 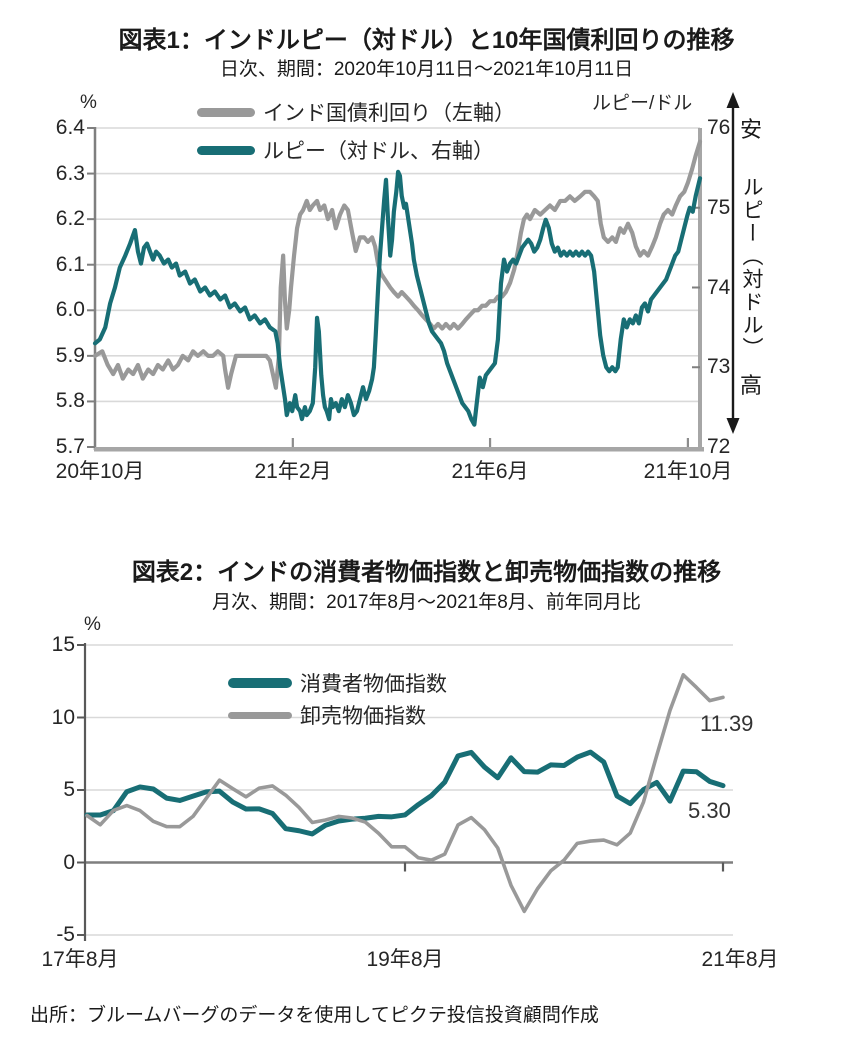 I want to click on bond-yield-legend-label: インド国債利回り（左軸）, so click(x=389, y=113).